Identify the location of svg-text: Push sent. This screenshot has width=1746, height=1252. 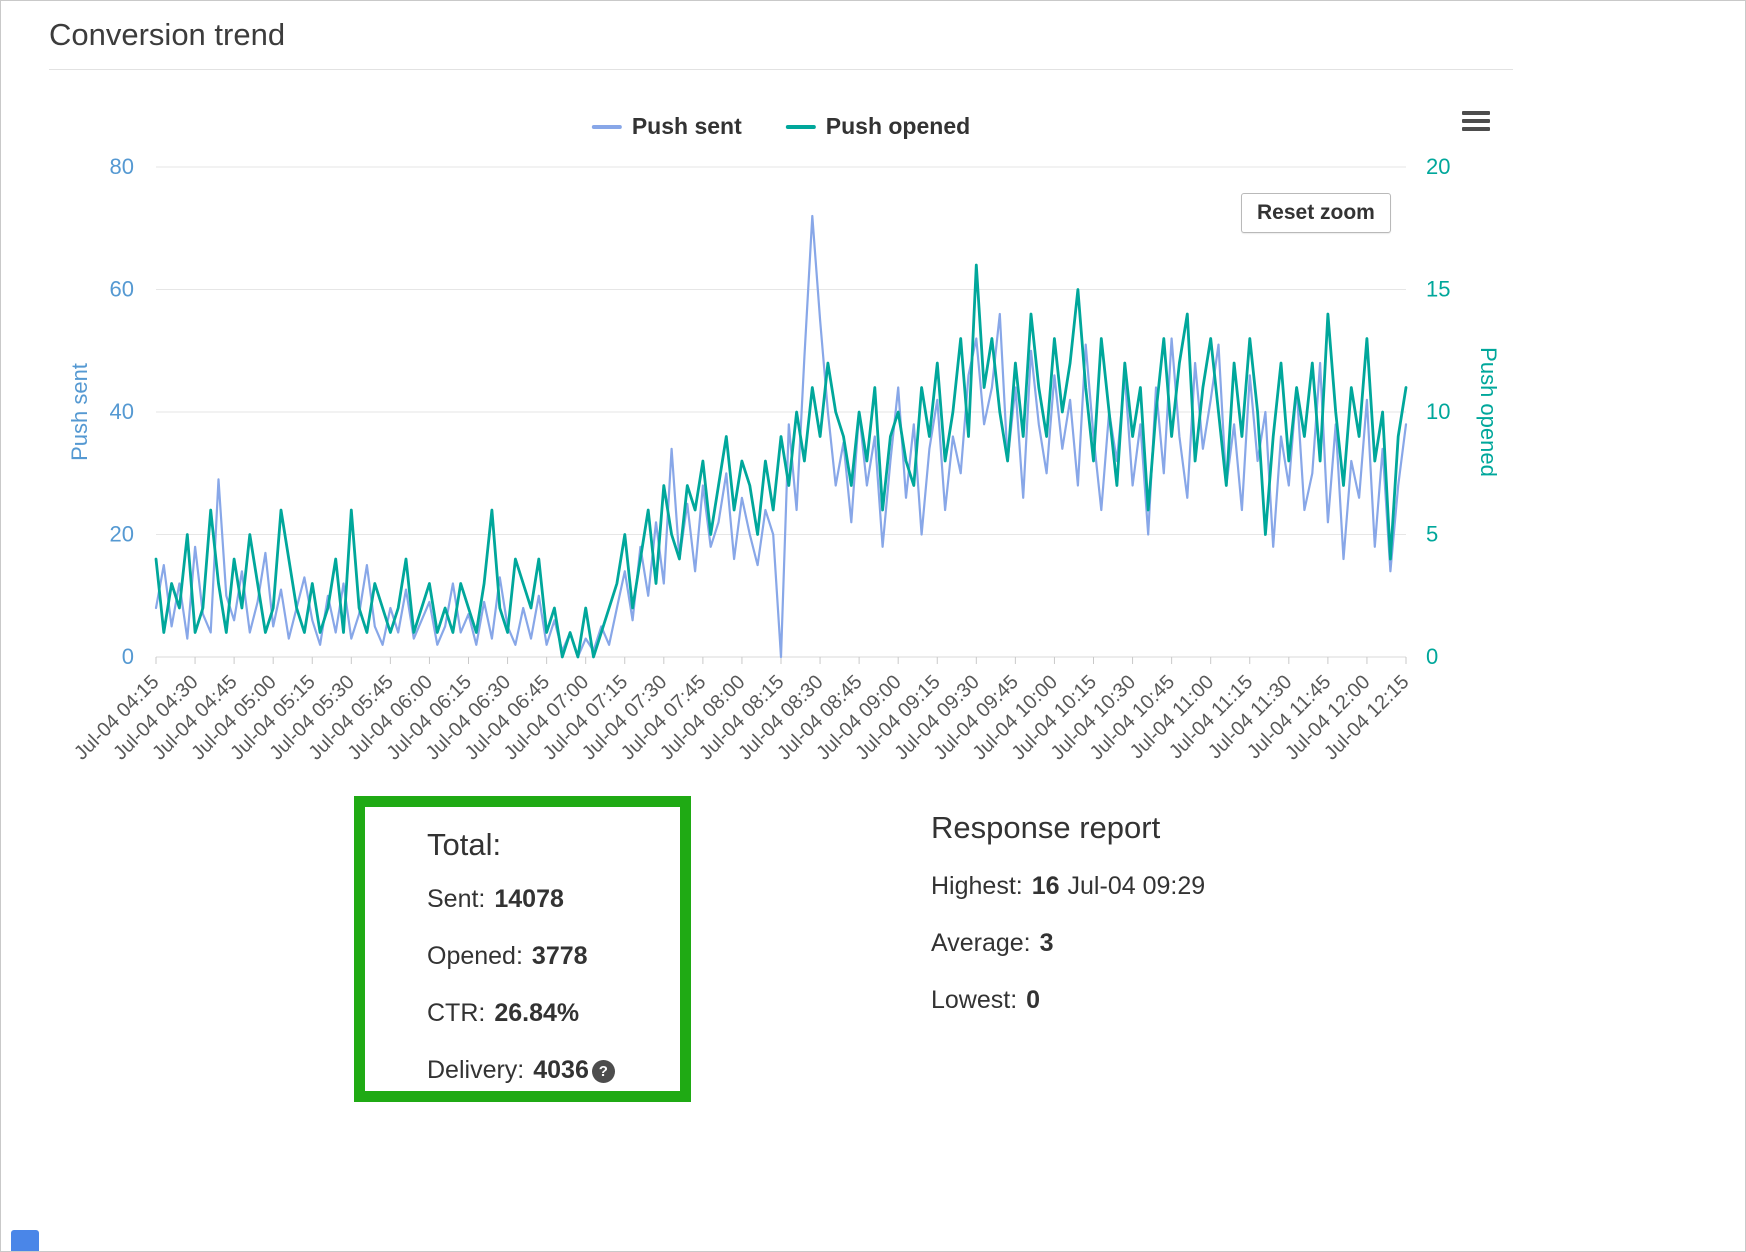
(79, 412).